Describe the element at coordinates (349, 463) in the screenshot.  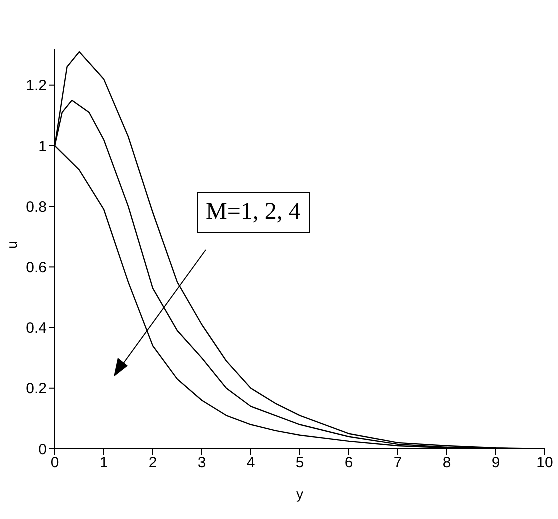
I see `x-tick-label: 6` at that location.